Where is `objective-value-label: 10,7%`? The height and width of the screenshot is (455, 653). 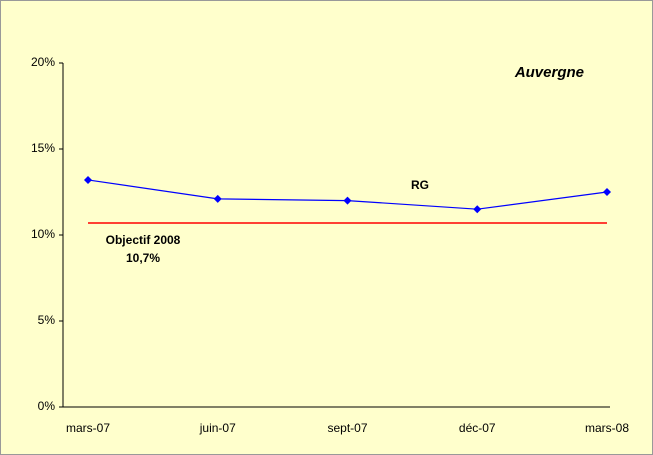 objective-value-label: 10,7% is located at coordinates (143, 258).